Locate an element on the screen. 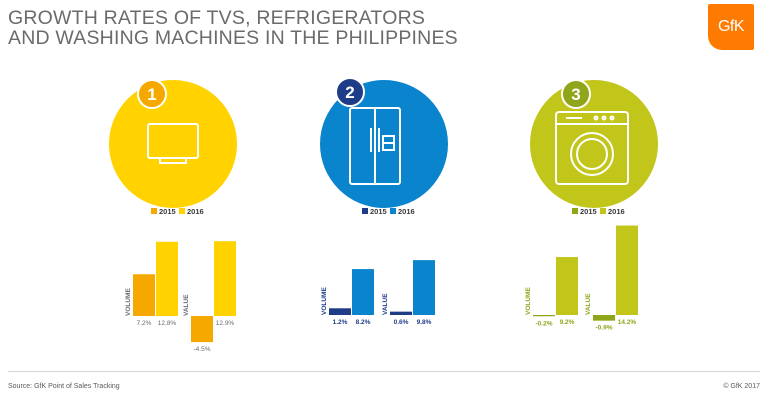 This screenshot has height=402, width=768. data-label-volume-2016: 12.8% is located at coordinates (167, 323).